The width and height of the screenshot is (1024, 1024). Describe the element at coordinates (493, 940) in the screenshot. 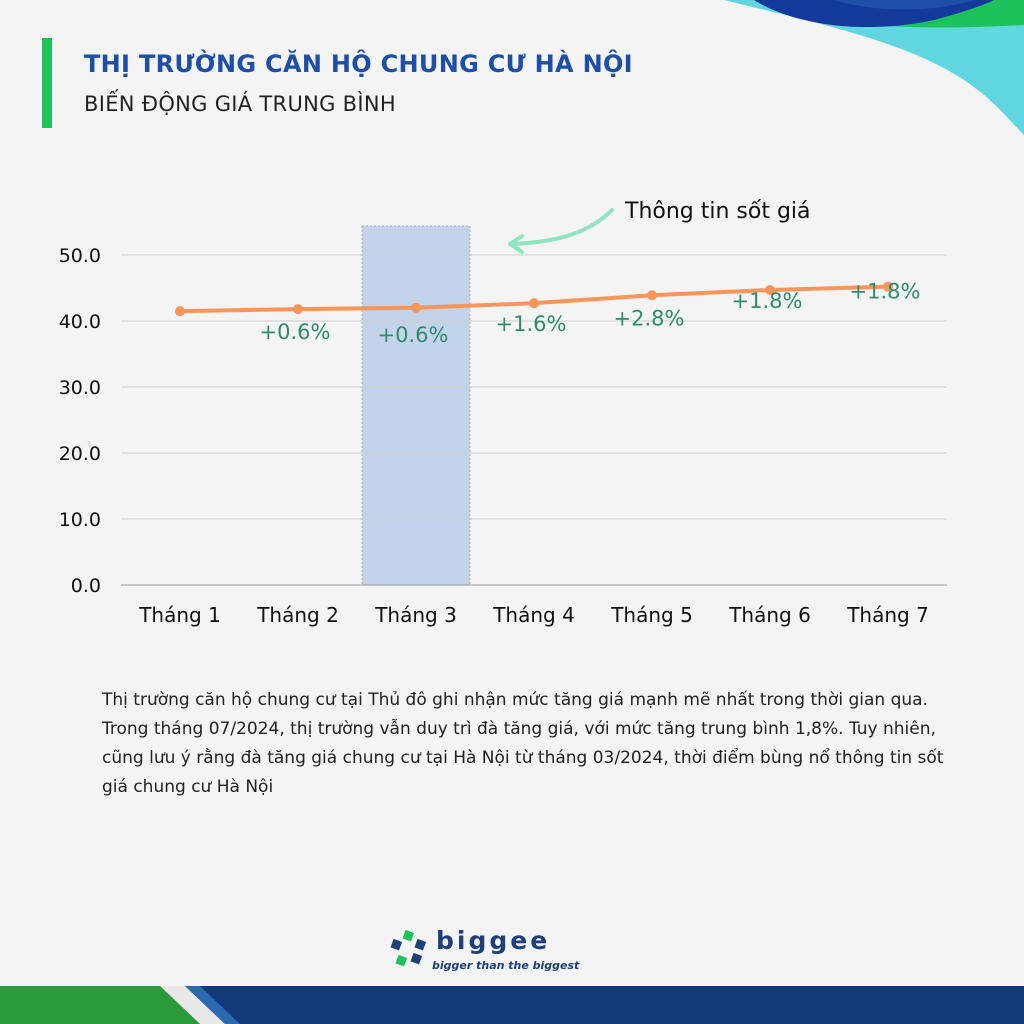

I see `logo-name: biggee` at that location.